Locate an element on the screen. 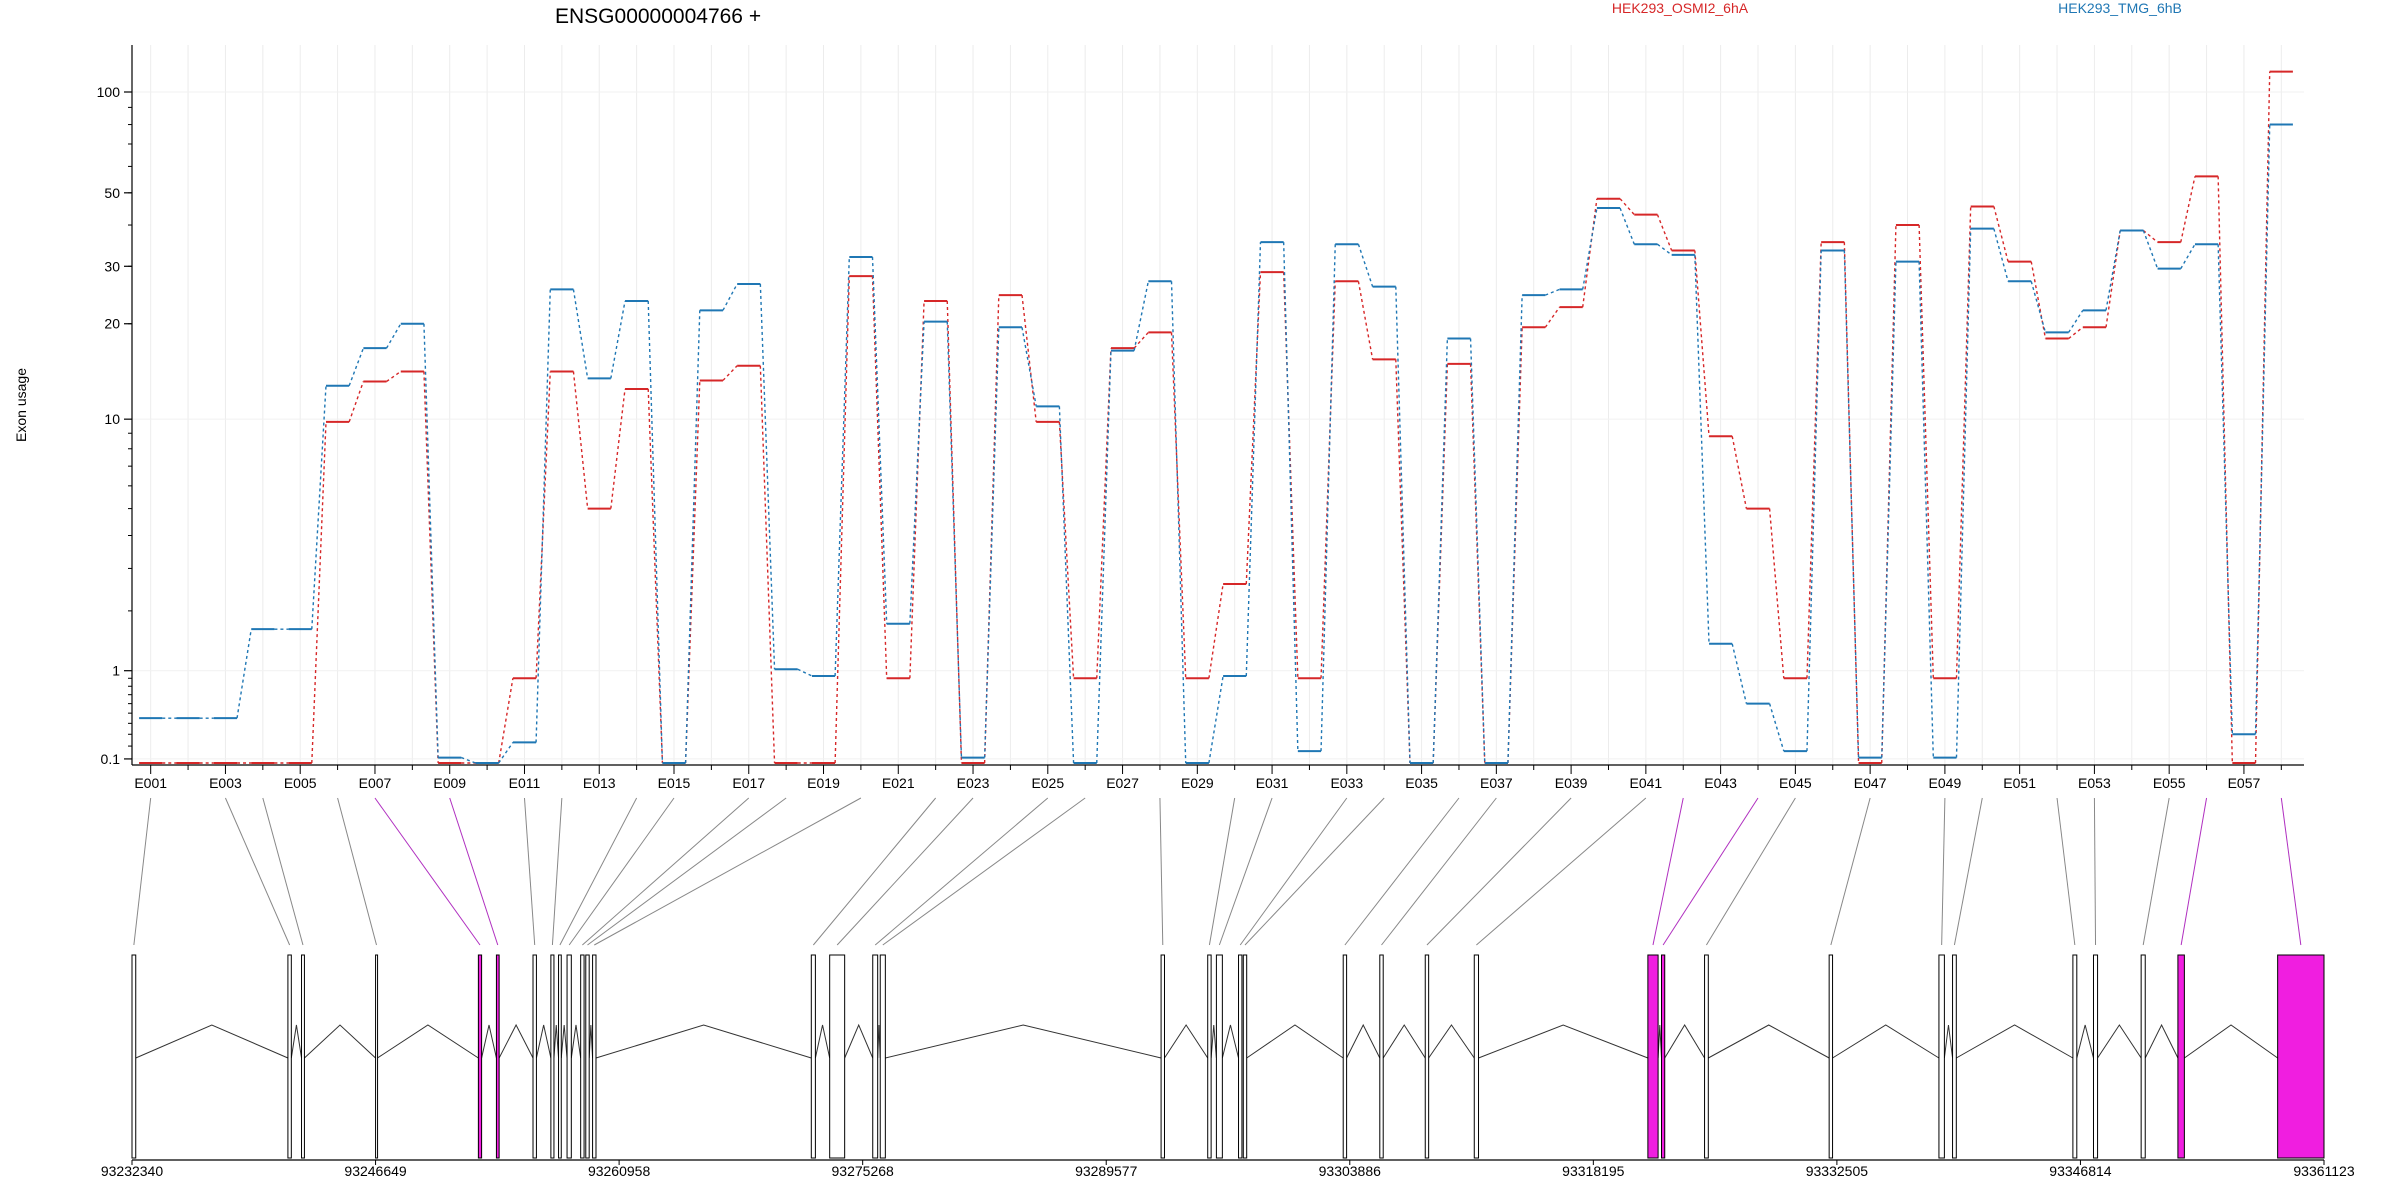 The image size is (2400, 1200). y-tick-label: 50 is located at coordinates (112, 193).